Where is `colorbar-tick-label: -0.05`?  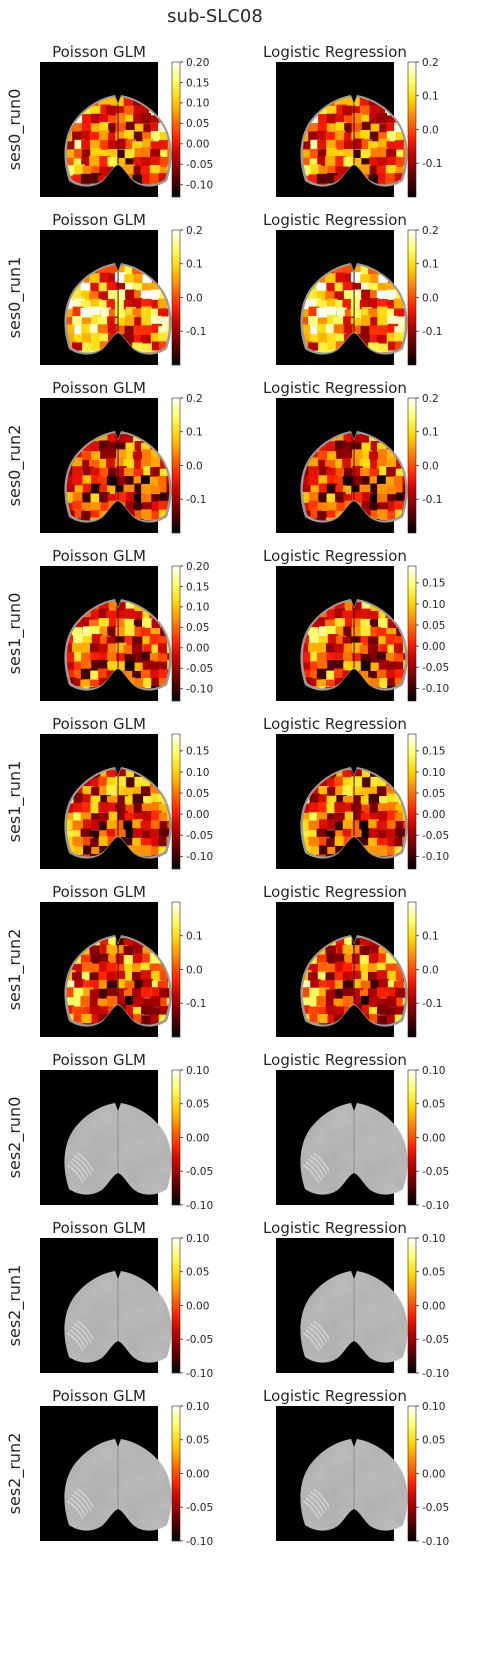 colorbar-tick-label: -0.05 is located at coordinates (435, 1172).